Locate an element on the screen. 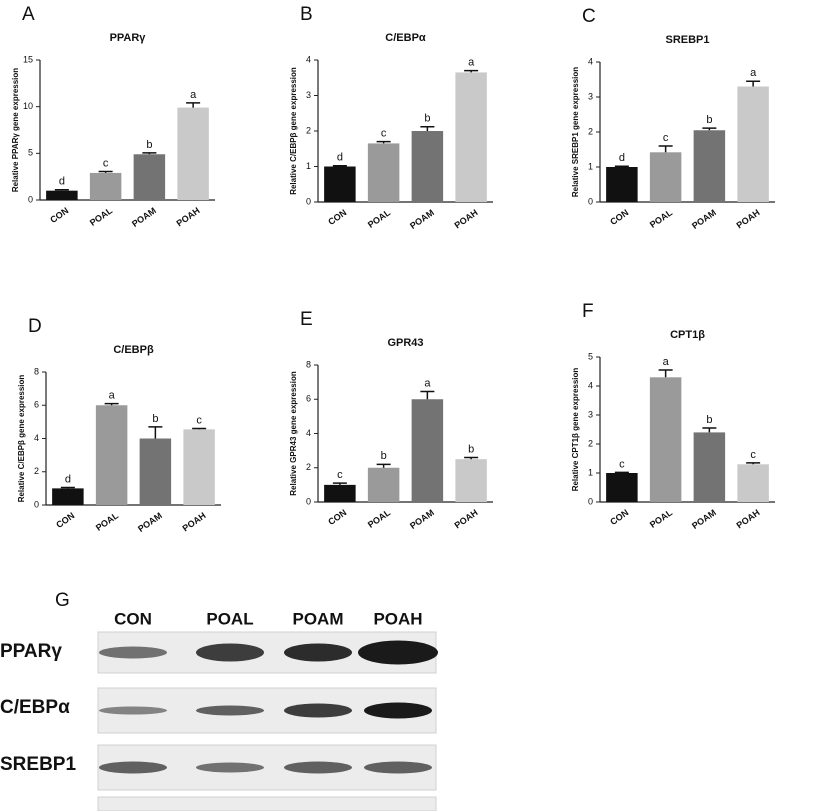 This screenshot has width=827, height=811. lane-label: POAH is located at coordinates (397, 618).